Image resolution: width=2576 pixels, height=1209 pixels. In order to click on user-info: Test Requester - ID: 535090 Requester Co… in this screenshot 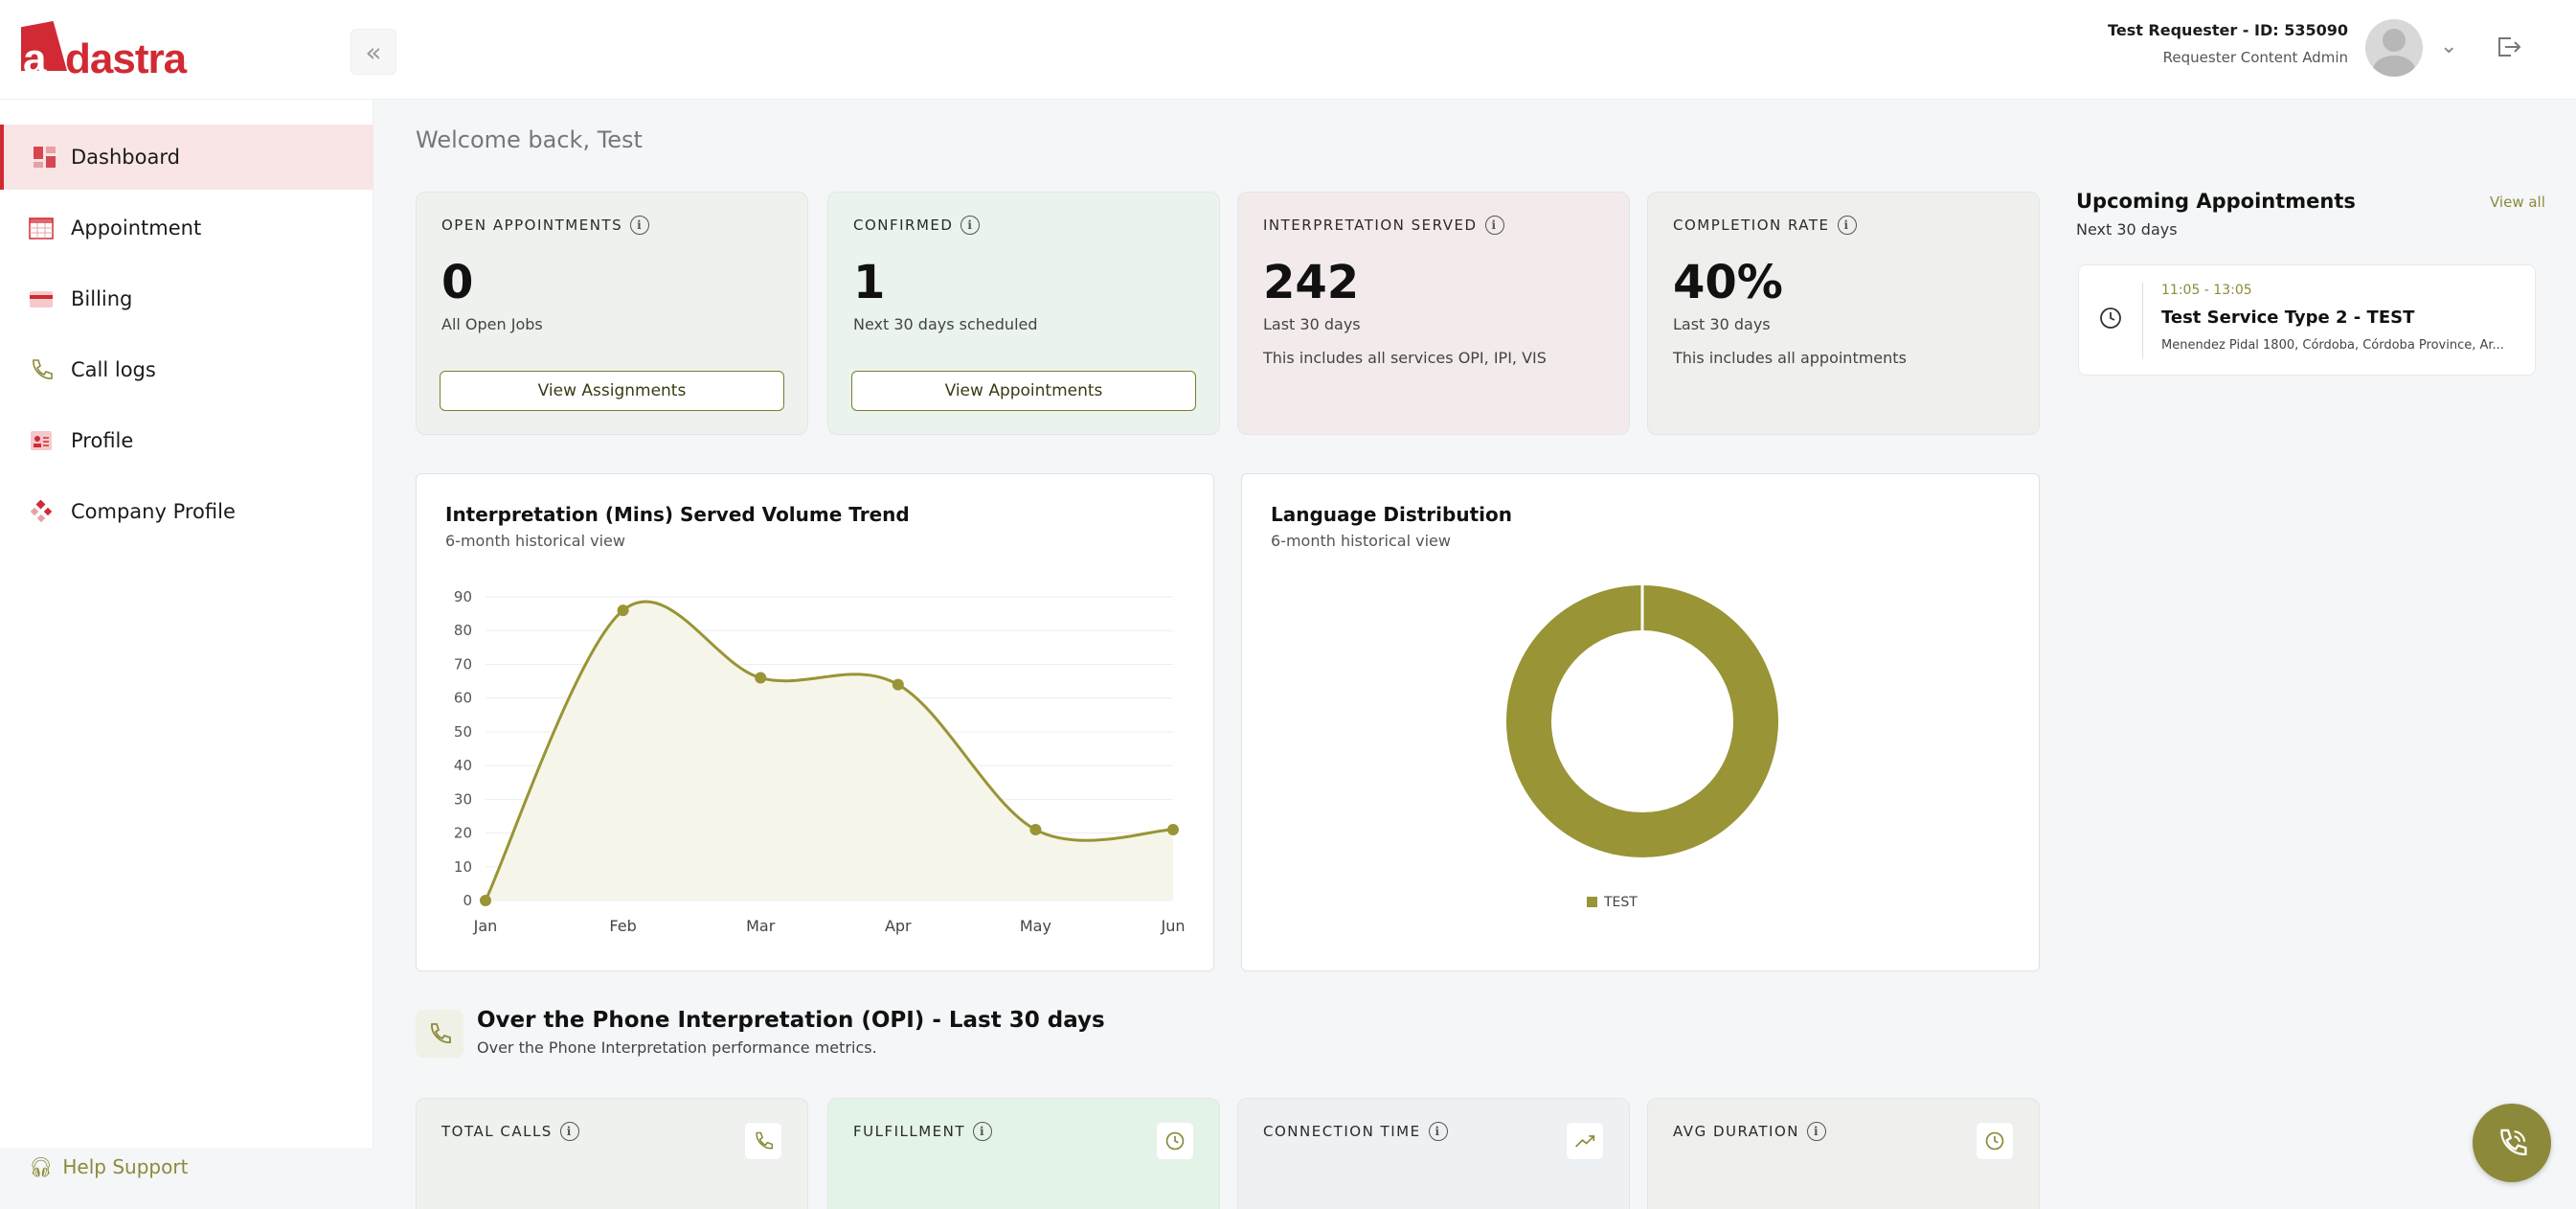, I will do `click(2228, 43)`.